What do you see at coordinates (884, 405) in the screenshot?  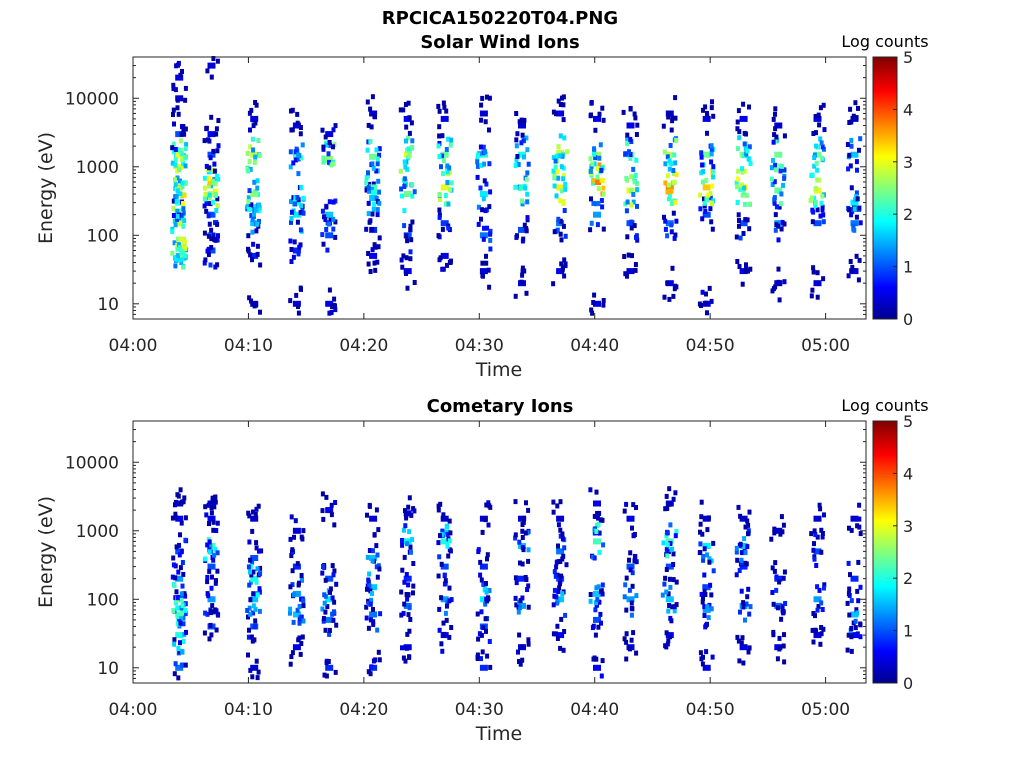 I see `colorbar-label-cometary: Log counts` at bounding box center [884, 405].